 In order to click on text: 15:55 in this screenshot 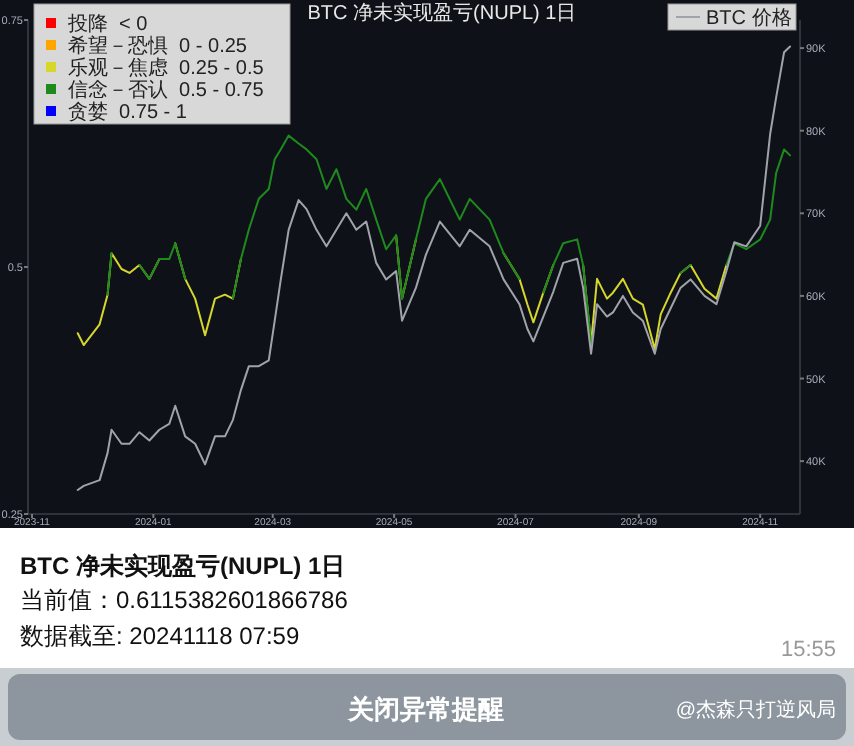, I will do `click(808, 650)`.